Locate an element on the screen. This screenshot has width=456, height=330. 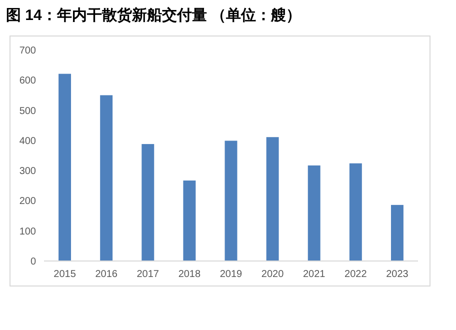
y-tick-label: 300 is located at coordinates (27, 172).